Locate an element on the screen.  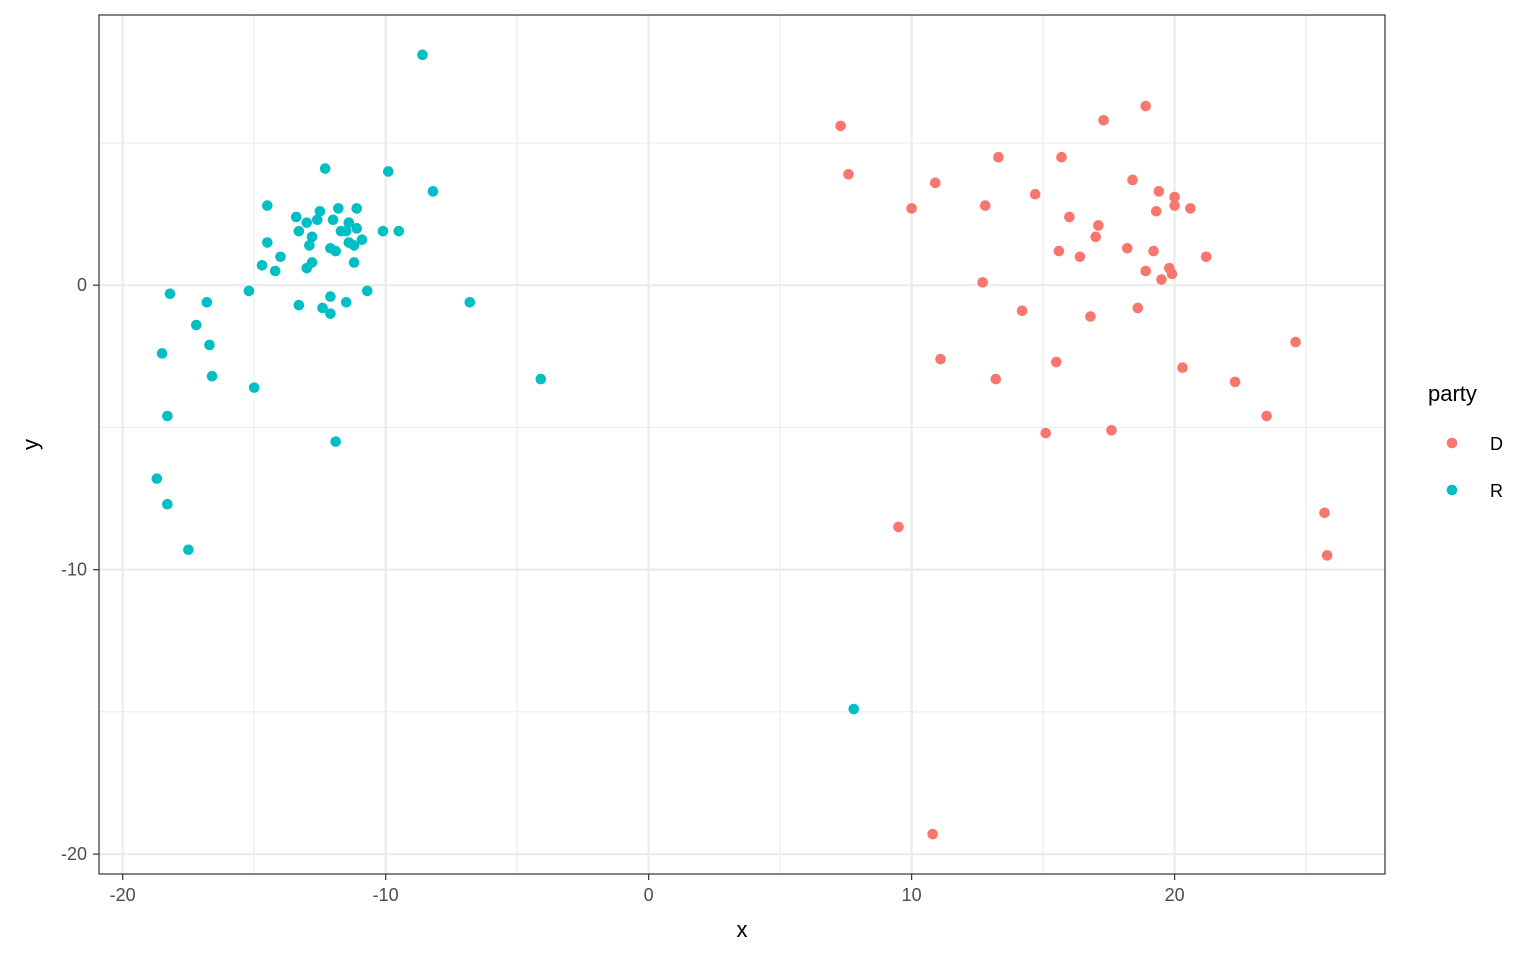
y-axis-title: y is located at coordinates (30, 444).